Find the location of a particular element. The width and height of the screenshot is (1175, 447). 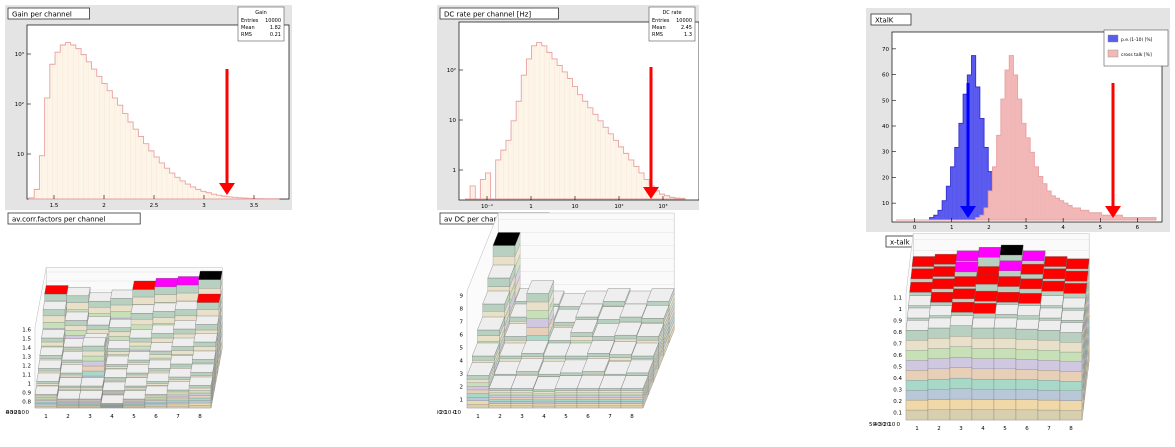

gain-hist is located at coordinates (154, 121).